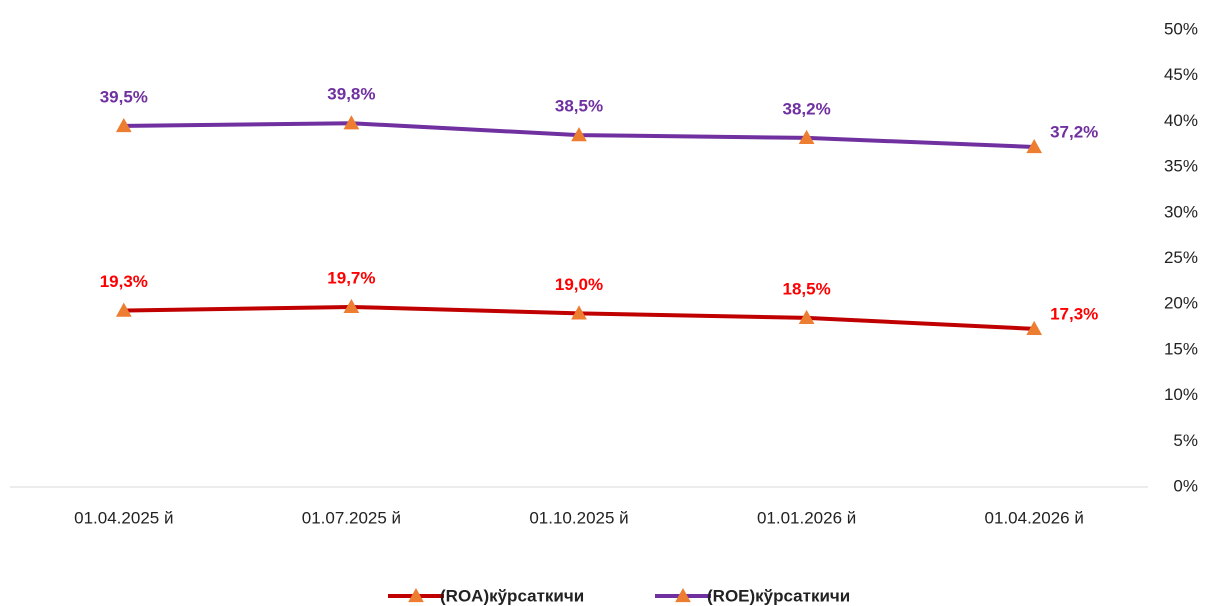  Describe the element at coordinates (1181, 120) in the screenshot. I see `y-tick-label: 40%` at that location.